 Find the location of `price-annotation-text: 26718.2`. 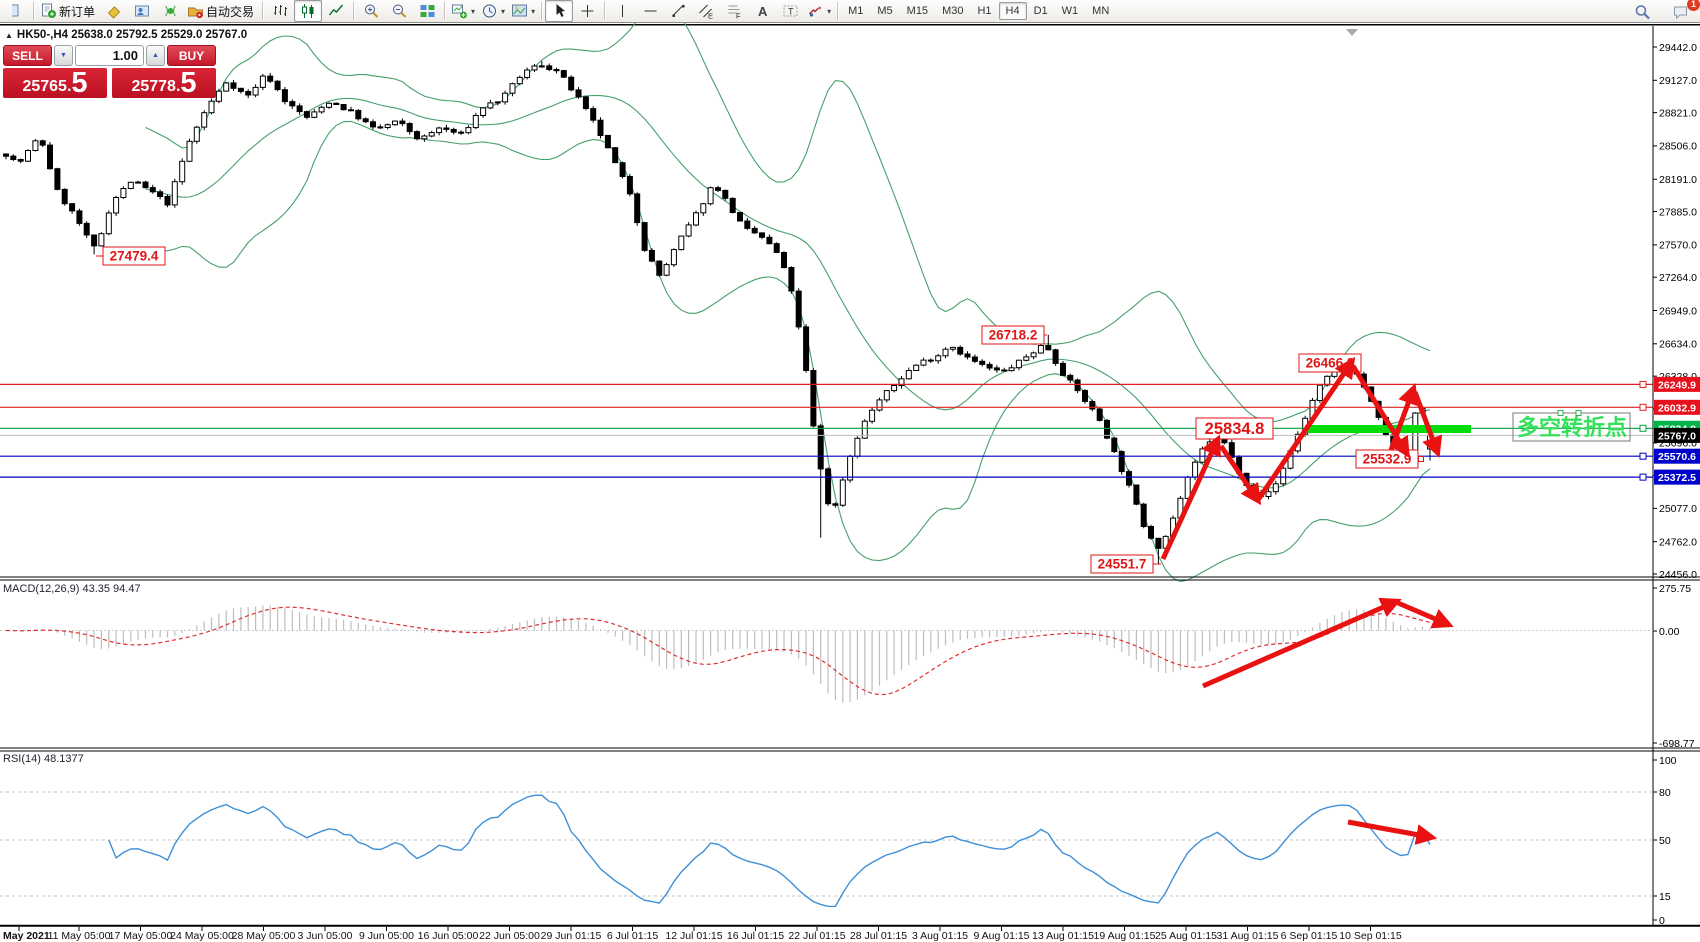

price-annotation-text: 26718.2 is located at coordinates (1013, 335).